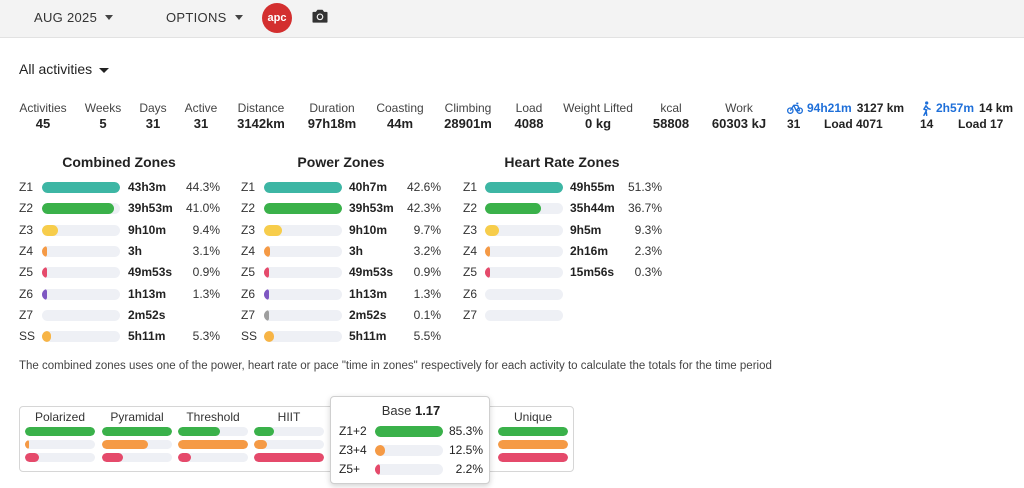 Image resolution: width=1024 pixels, height=488 pixels. I want to click on stat-value: 97h18m, so click(332, 123).